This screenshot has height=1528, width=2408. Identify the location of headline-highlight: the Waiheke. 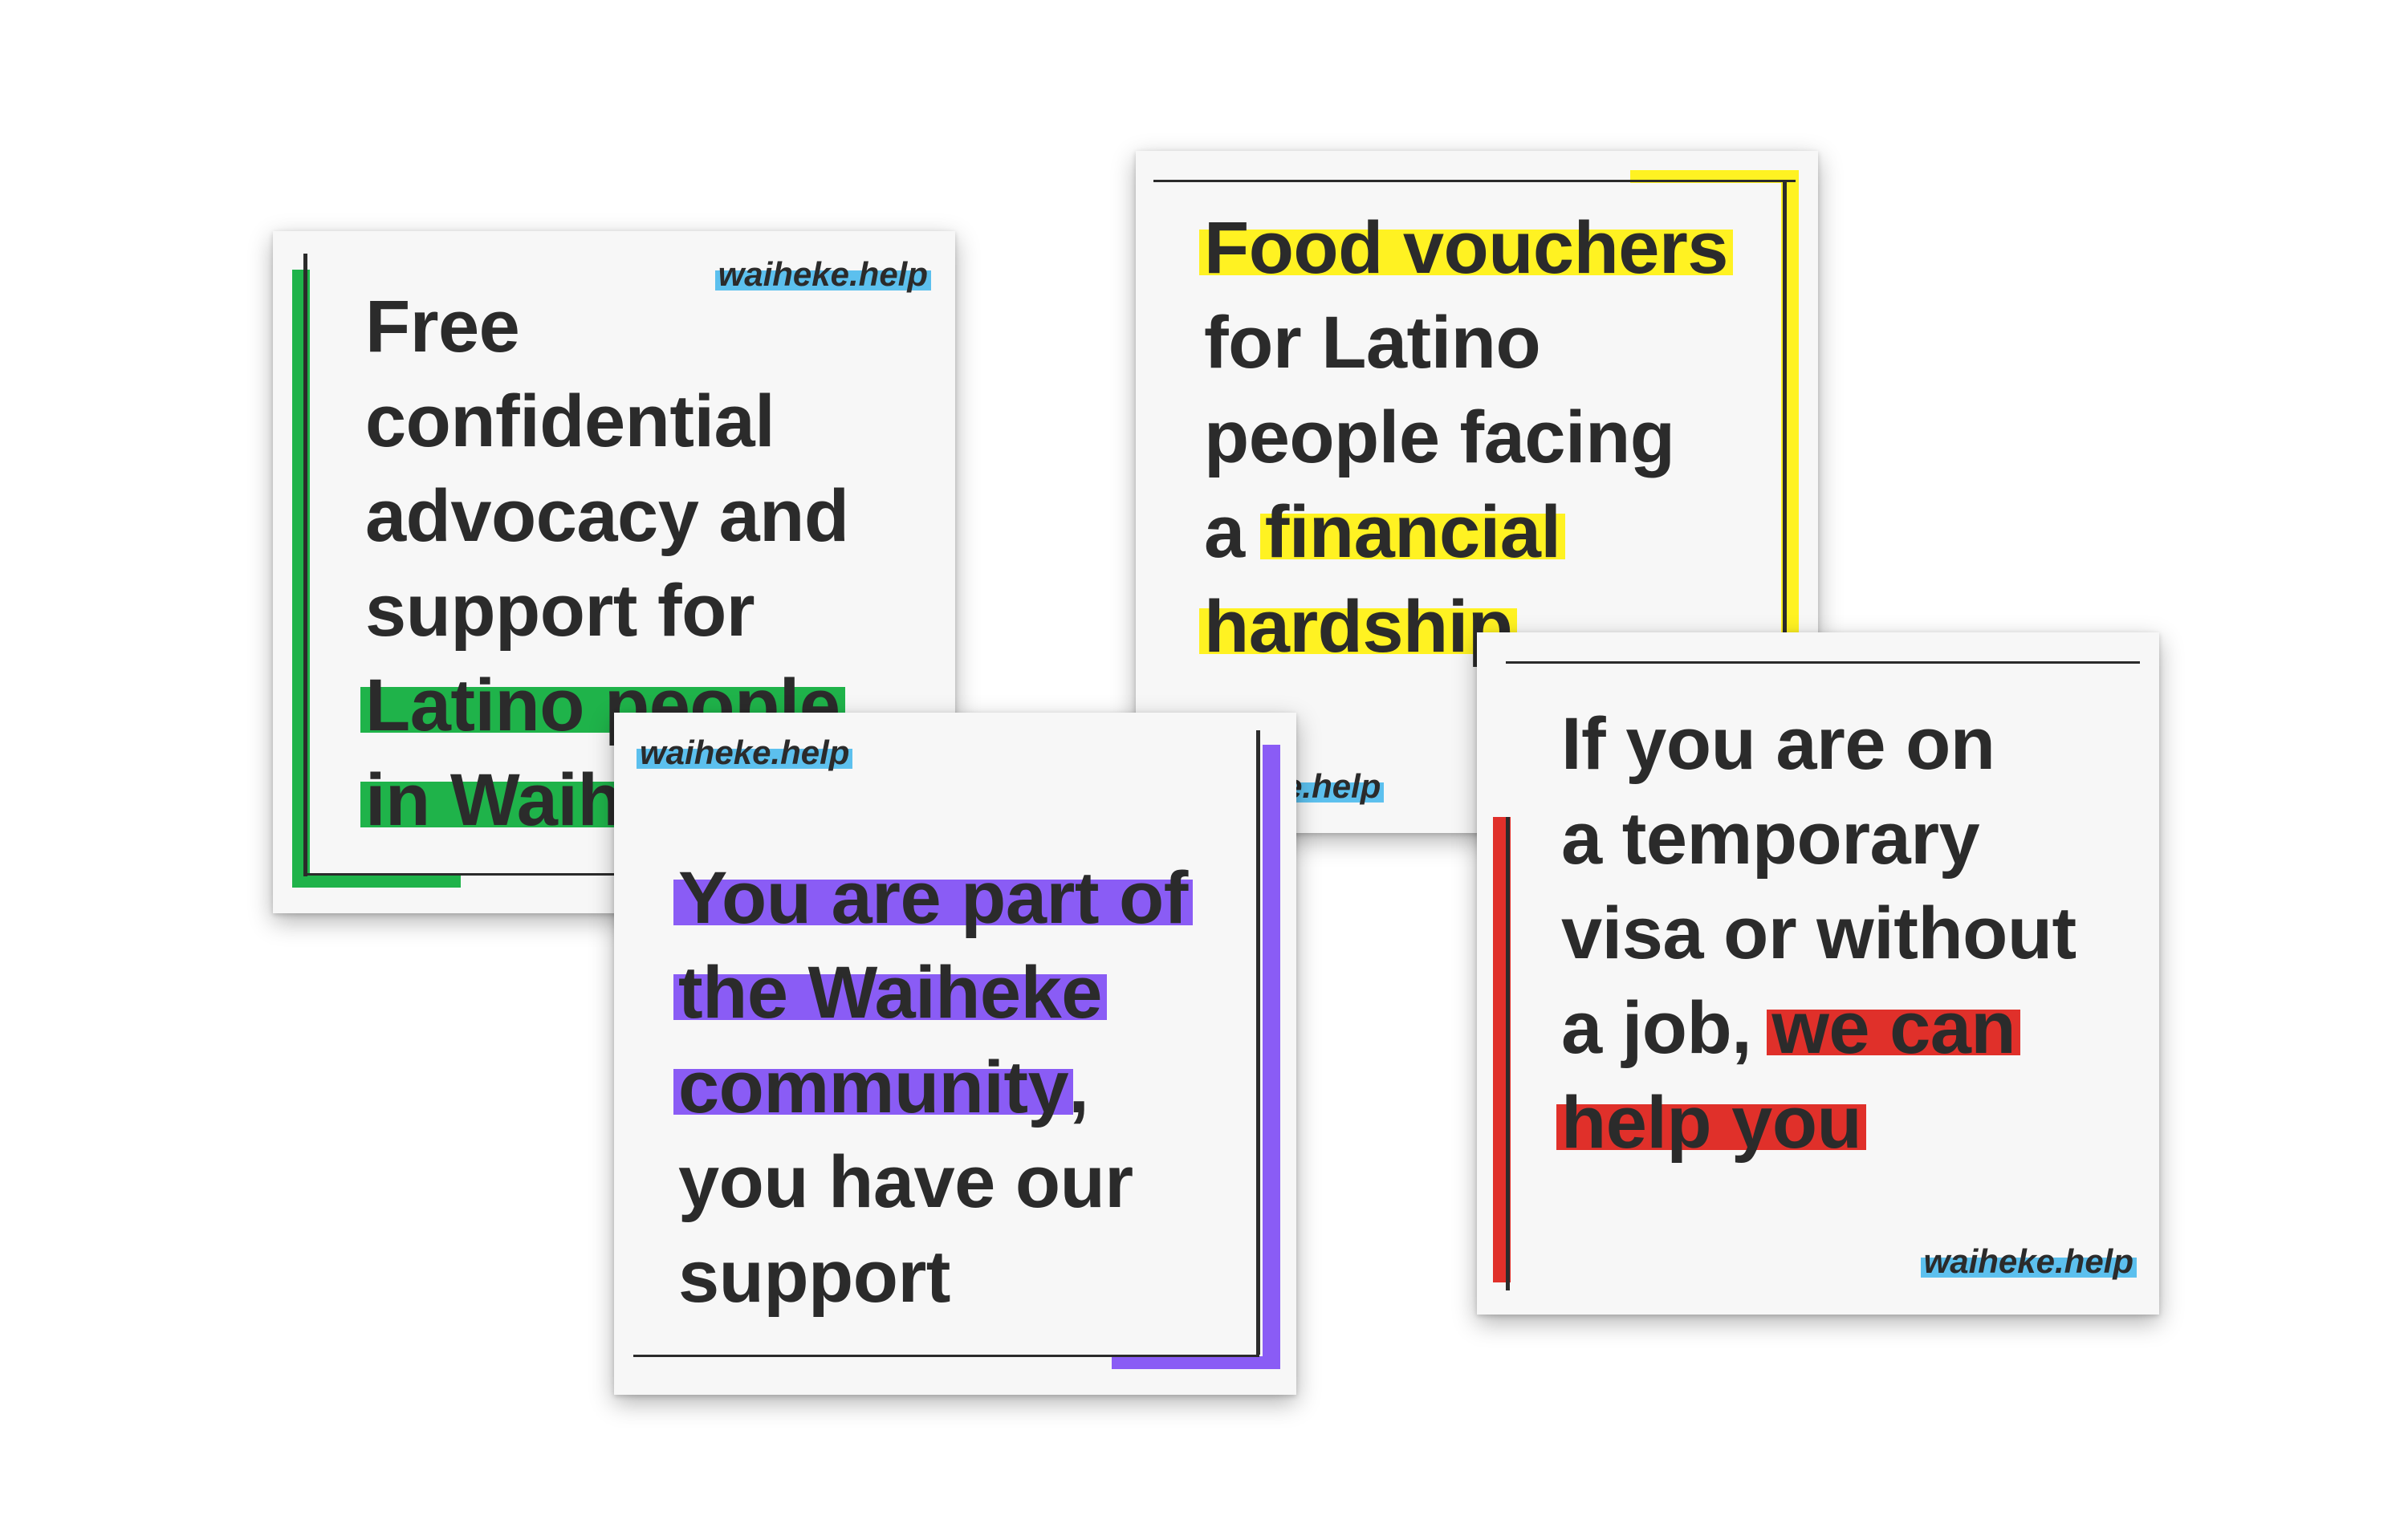
(890, 993).